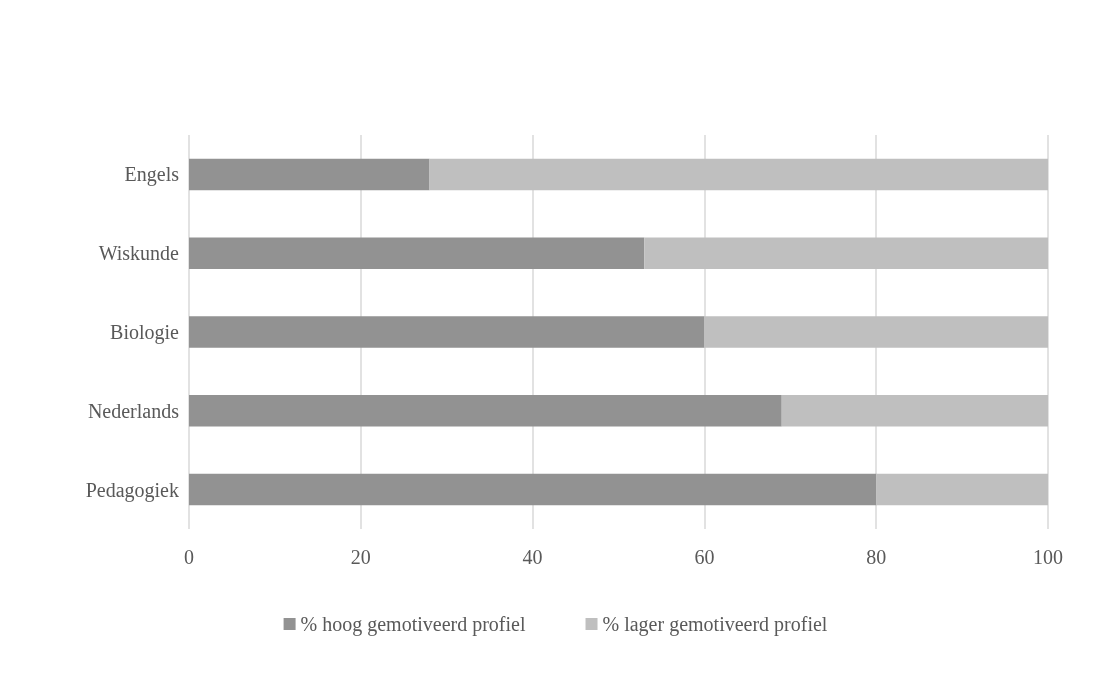 The width and height of the screenshot is (1111, 682). Describe the element at coordinates (413, 624) in the screenshot. I see `legend-label: % hoog gemotiveerd profiel` at that location.